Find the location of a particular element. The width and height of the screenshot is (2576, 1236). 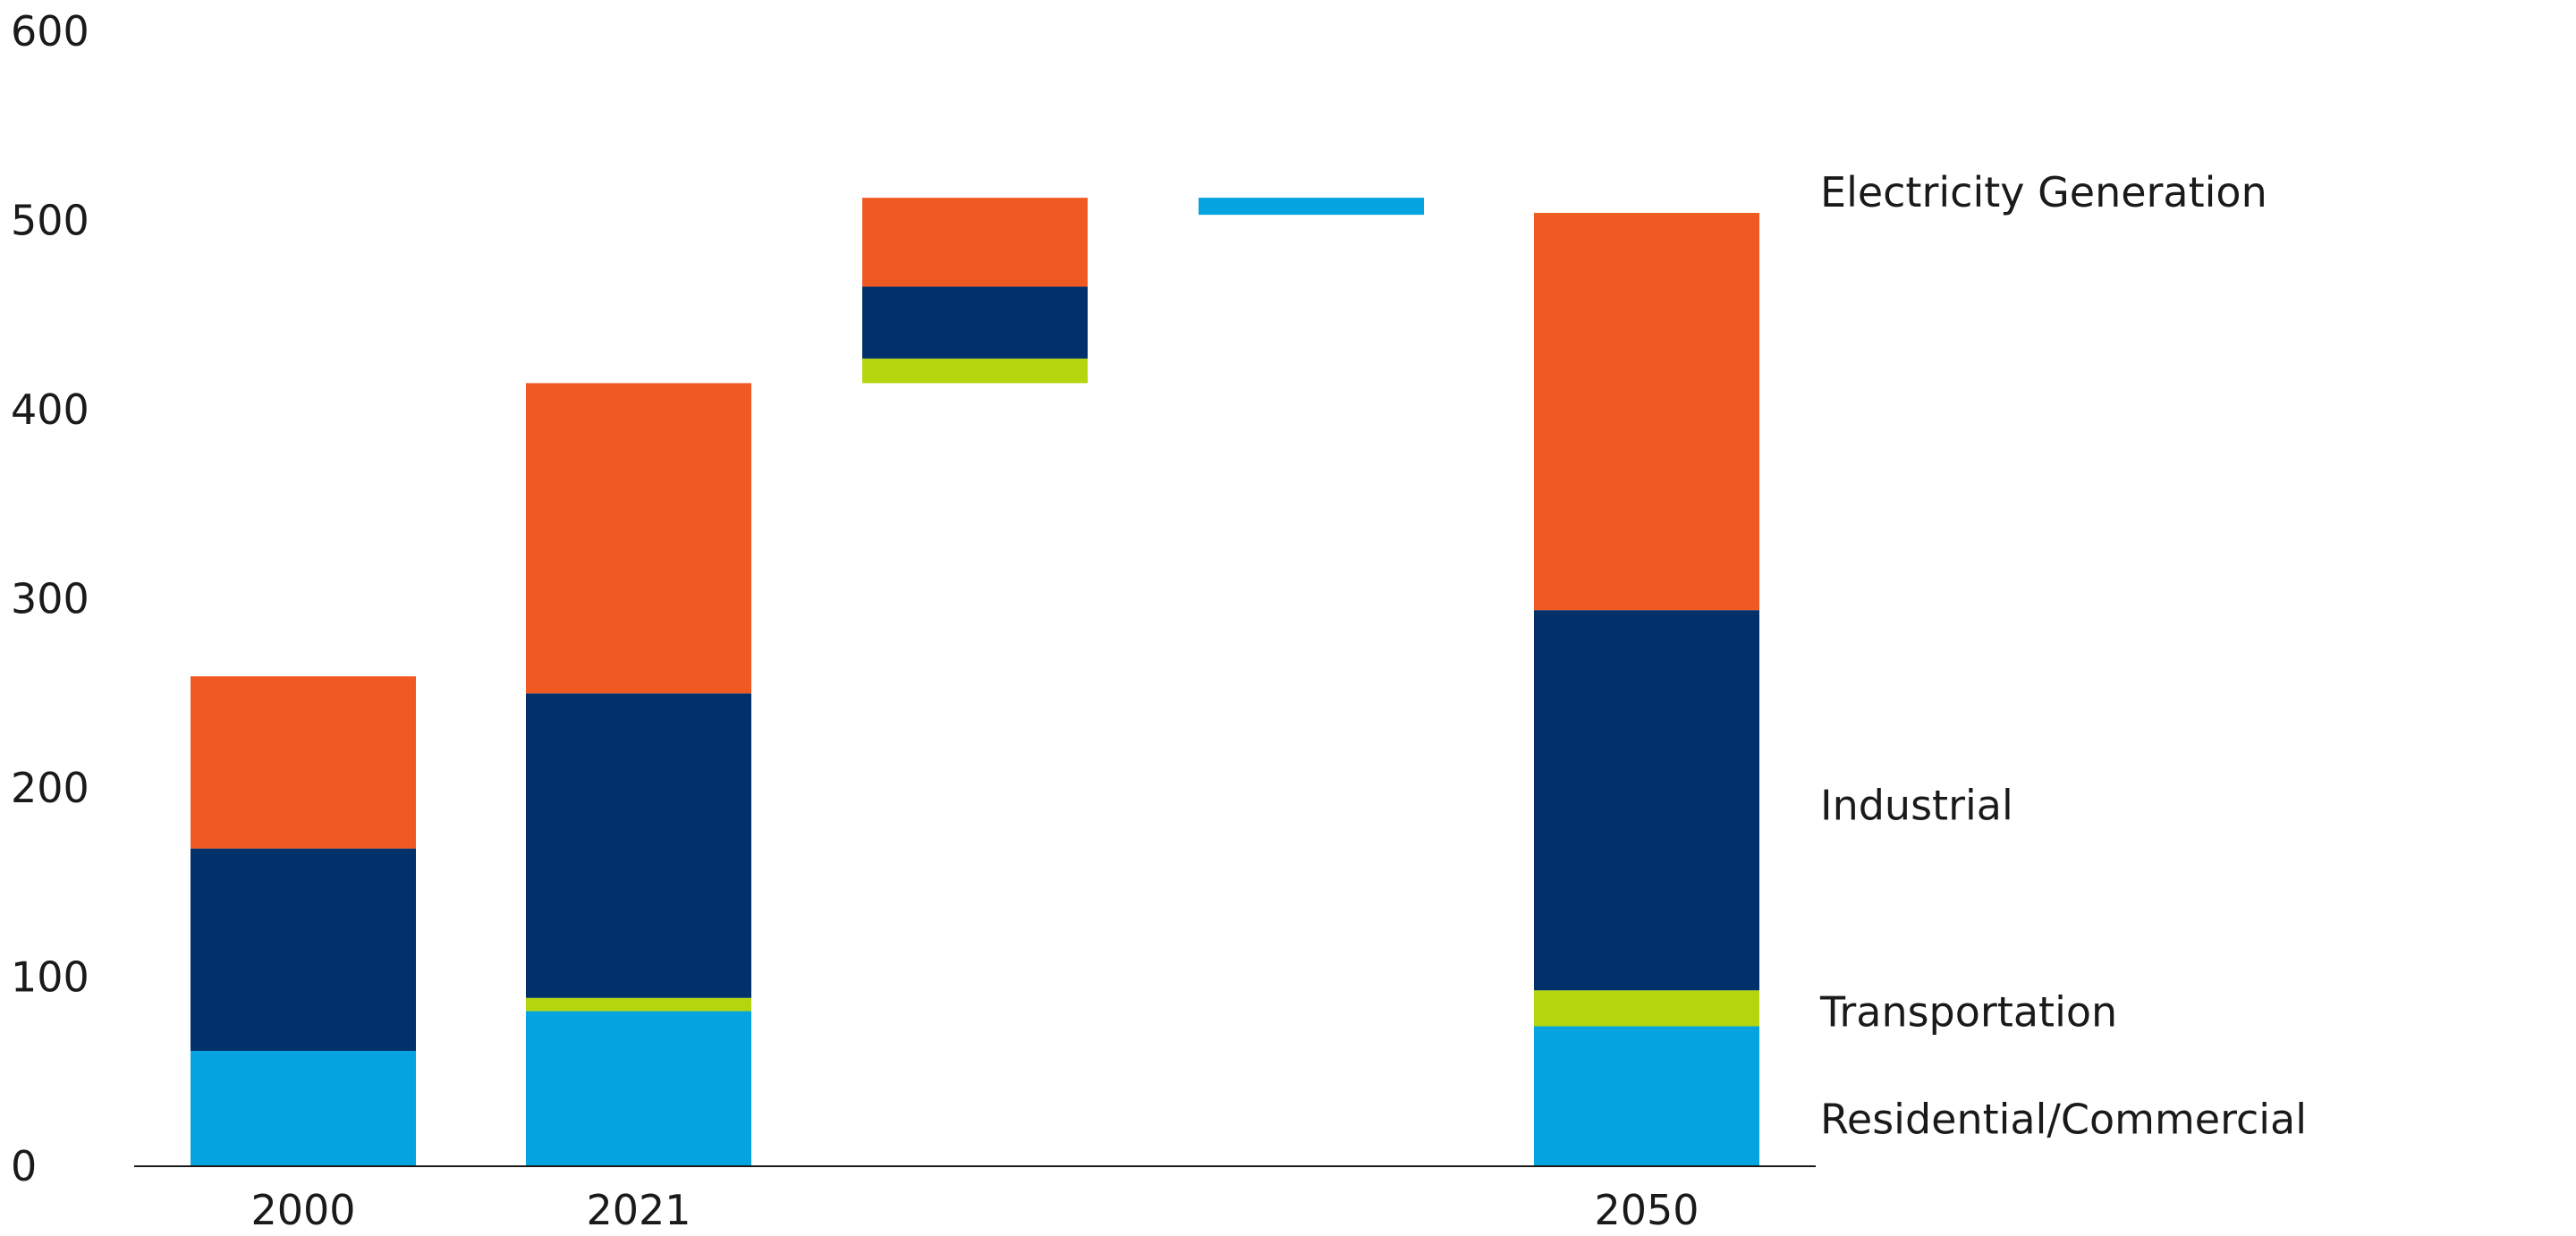

y-tick-label: 200 is located at coordinates (50, 788).